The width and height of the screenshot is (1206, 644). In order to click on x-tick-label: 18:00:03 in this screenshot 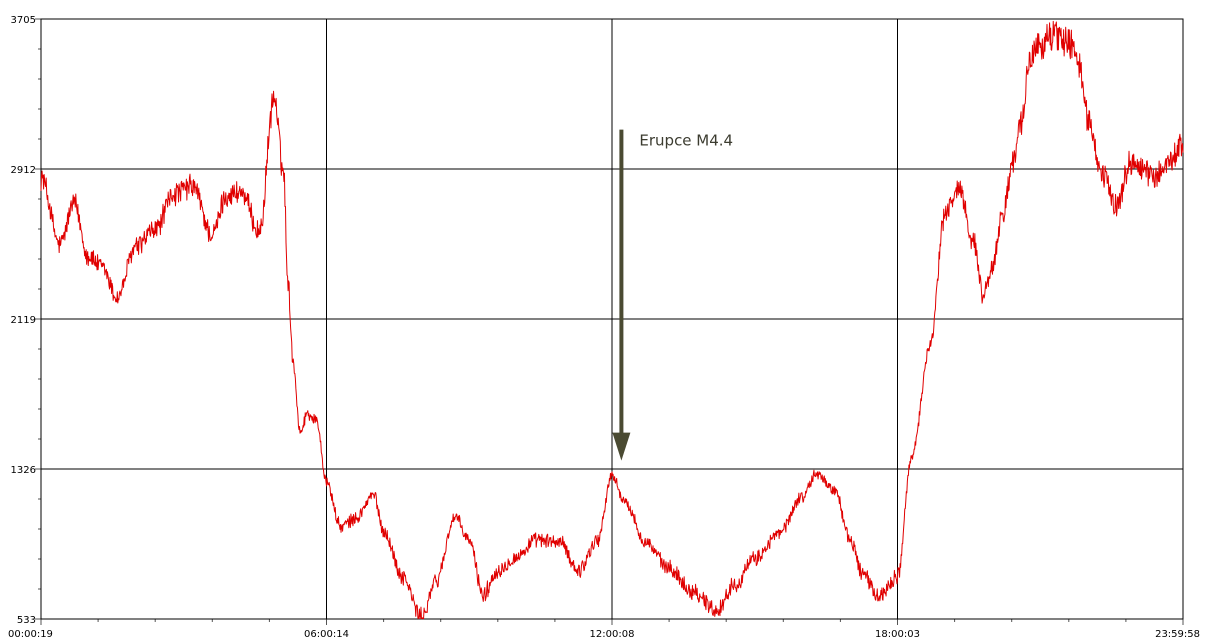, I will do `click(897, 634)`.